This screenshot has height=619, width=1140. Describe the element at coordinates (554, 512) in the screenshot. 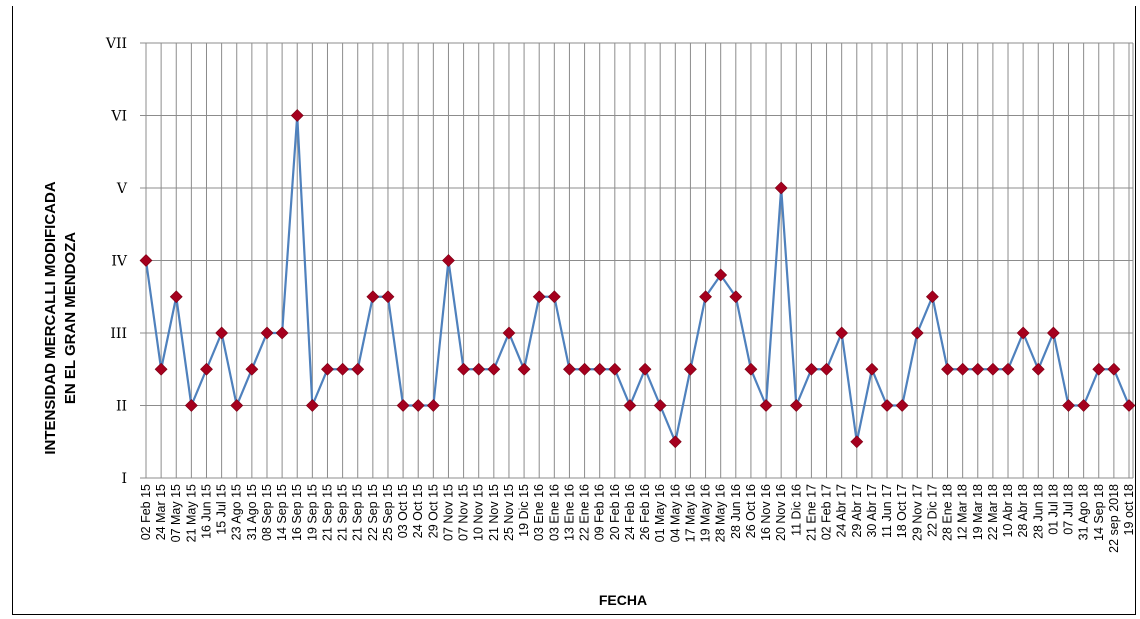

I see `x-tick-label: 03 Ene 16` at that location.